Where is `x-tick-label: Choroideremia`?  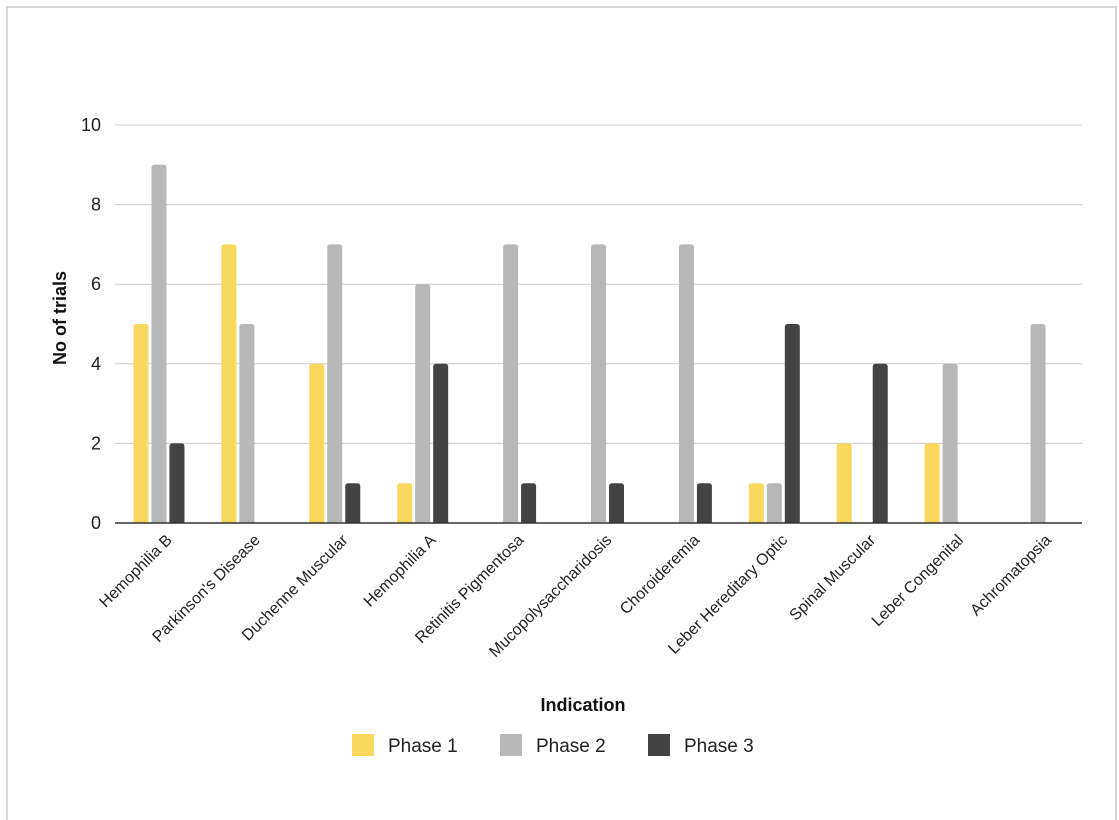
x-tick-label: Choroideremia is located at coordinates (660, 575).